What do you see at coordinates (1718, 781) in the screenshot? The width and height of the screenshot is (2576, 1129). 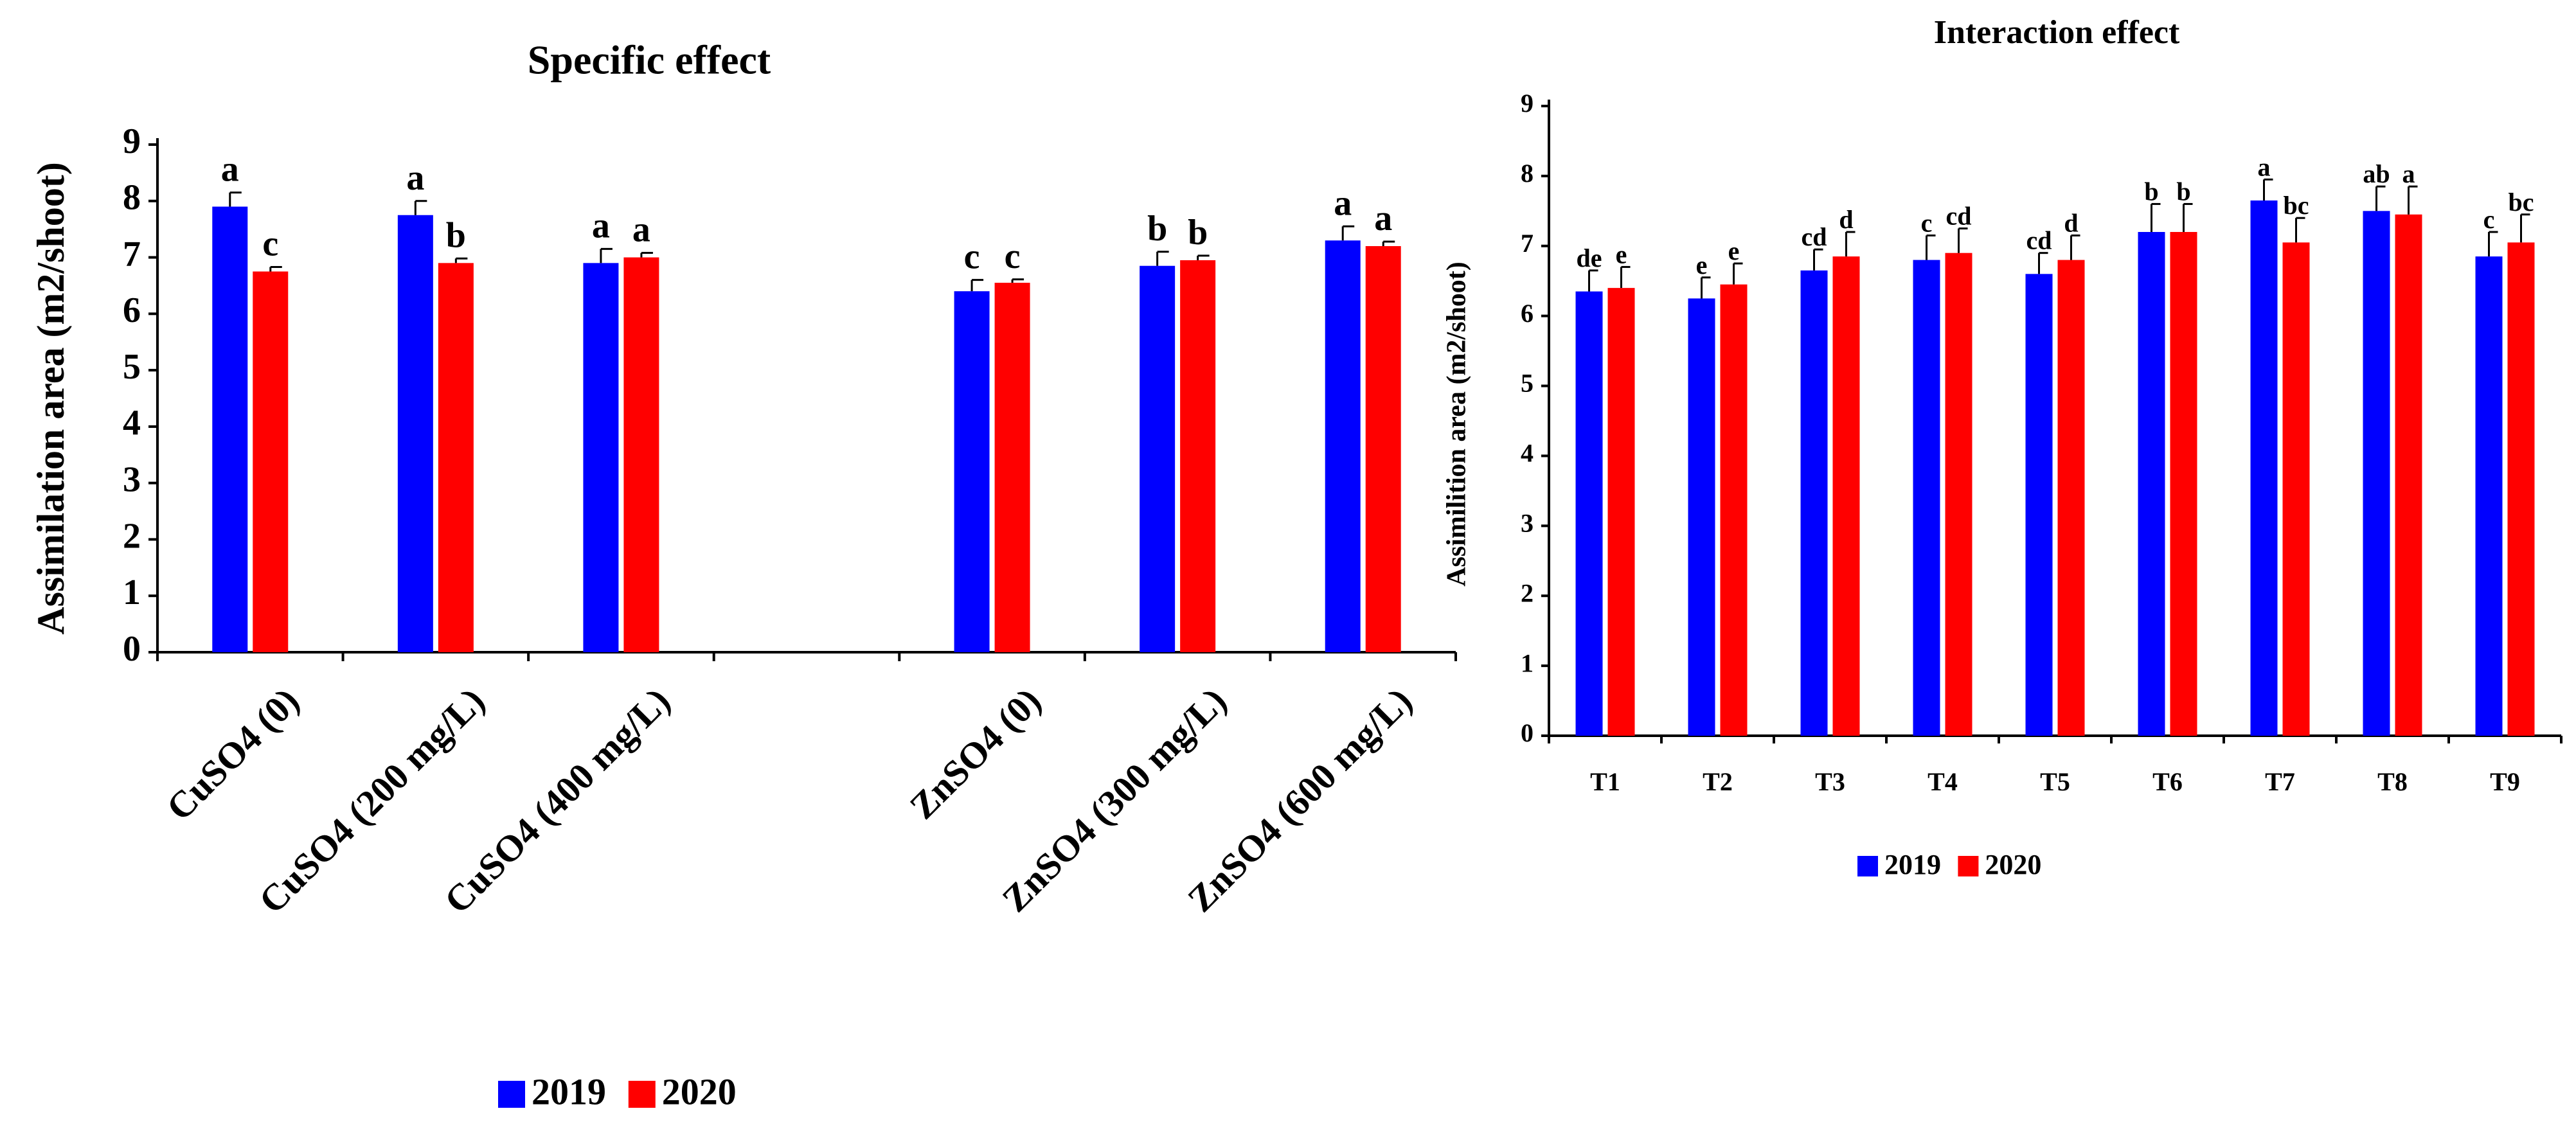 I see `category-label: T2` at bounding box center [1718, 781].